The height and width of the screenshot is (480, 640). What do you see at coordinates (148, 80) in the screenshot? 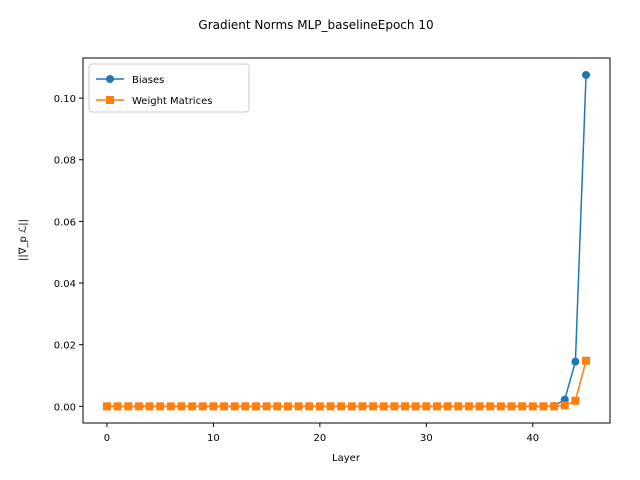
I see `legend-label-biases: Biases` at bounding box center [148, 80].